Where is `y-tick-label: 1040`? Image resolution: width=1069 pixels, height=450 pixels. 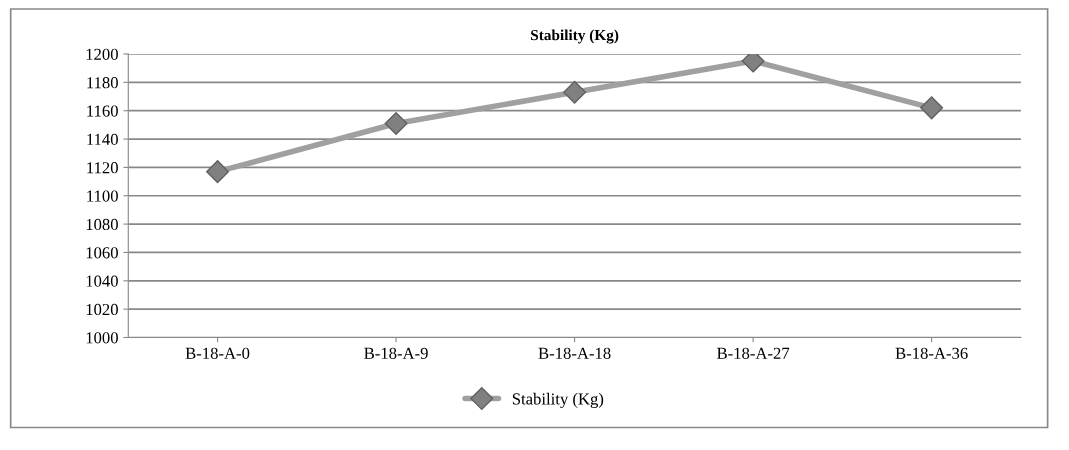 y-tick-label: 1040 is located at coordinates (102, 281).